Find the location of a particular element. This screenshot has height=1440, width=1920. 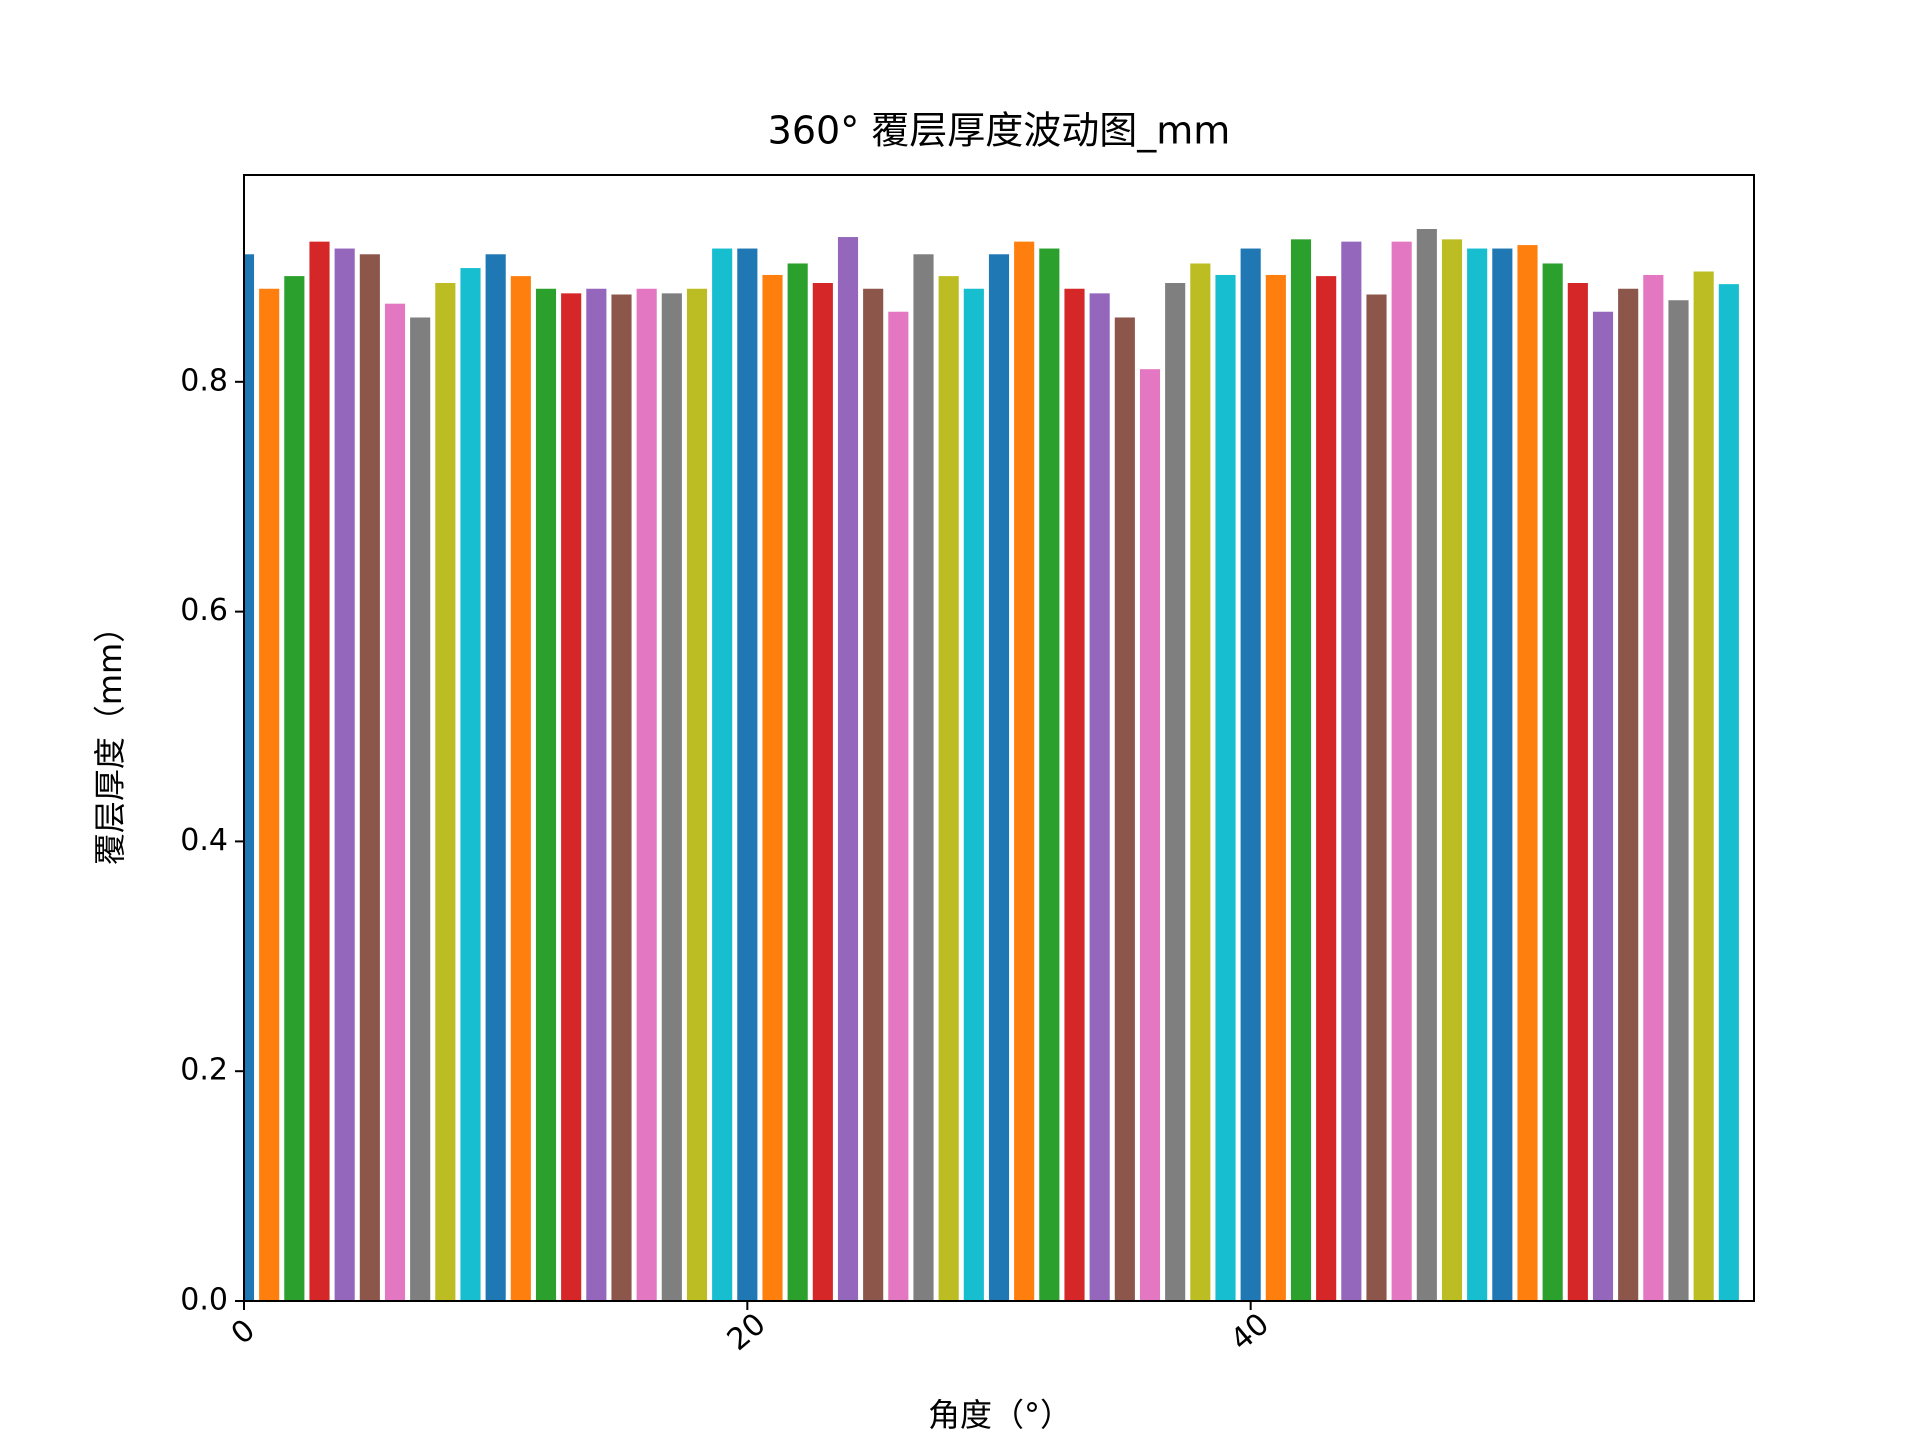

chart-title: 360° 覆层厚度波动图_mm is located at coordinates (999, 131).